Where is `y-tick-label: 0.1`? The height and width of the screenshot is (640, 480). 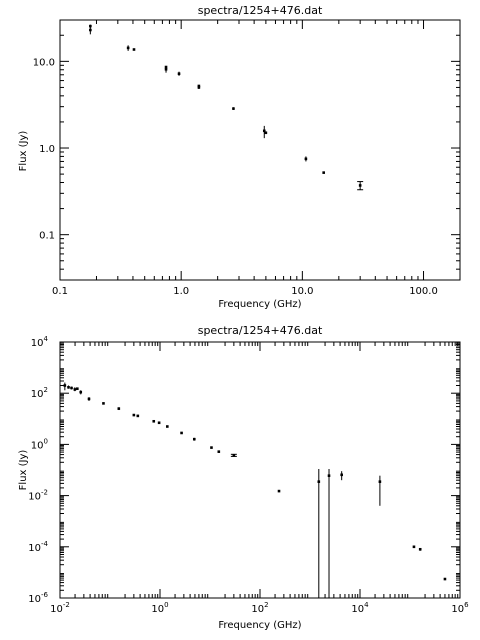
y-tick-label: 0.1 is located at coordinates (47, 236).